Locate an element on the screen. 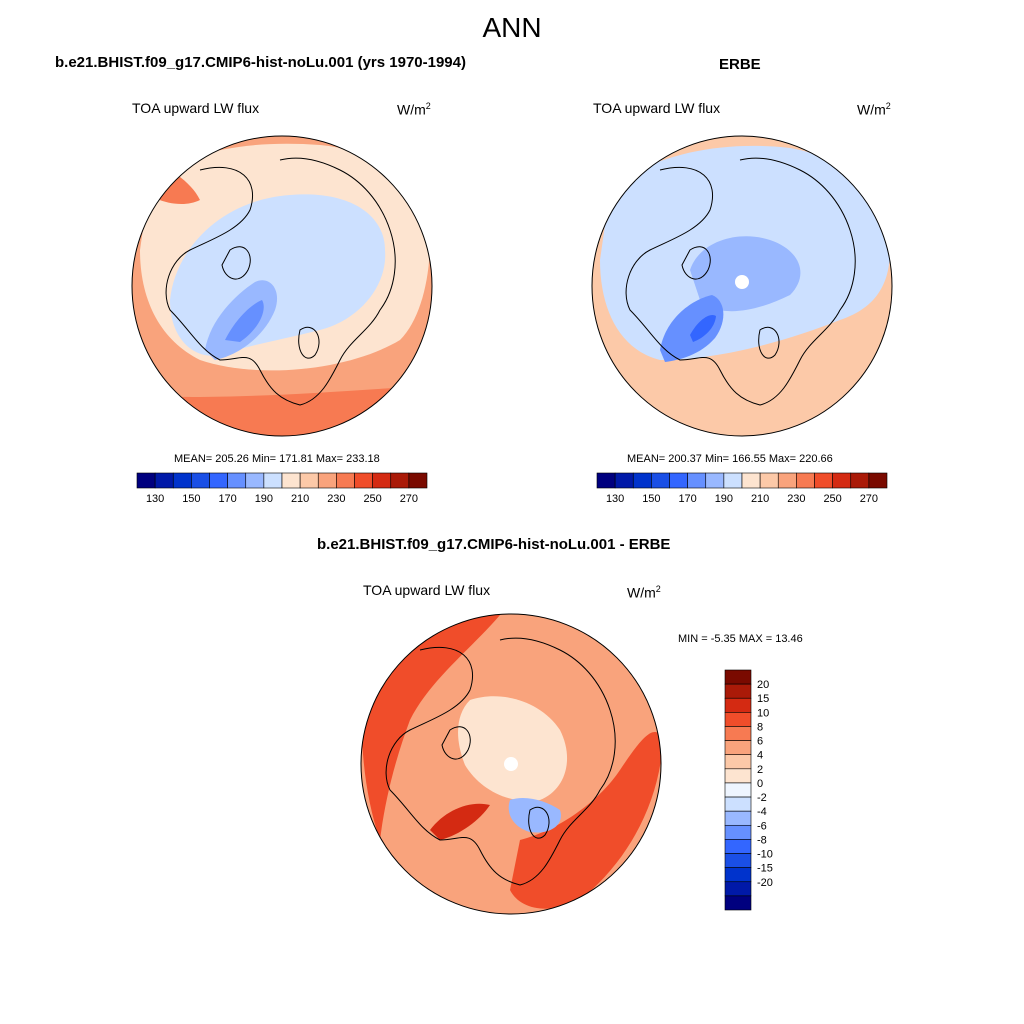 The height and width of the screenshot is (1024, 1024). colorbar3-tick-label: -10 is located at coordinates (765, 855).